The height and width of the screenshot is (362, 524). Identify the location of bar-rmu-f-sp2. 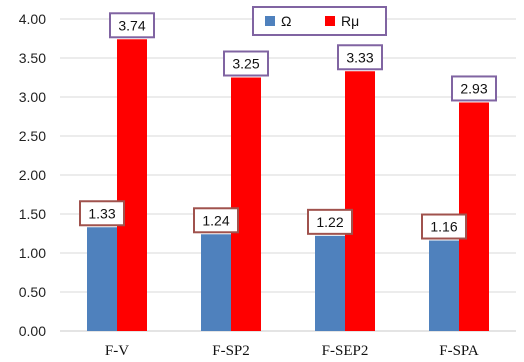
(246, 204).